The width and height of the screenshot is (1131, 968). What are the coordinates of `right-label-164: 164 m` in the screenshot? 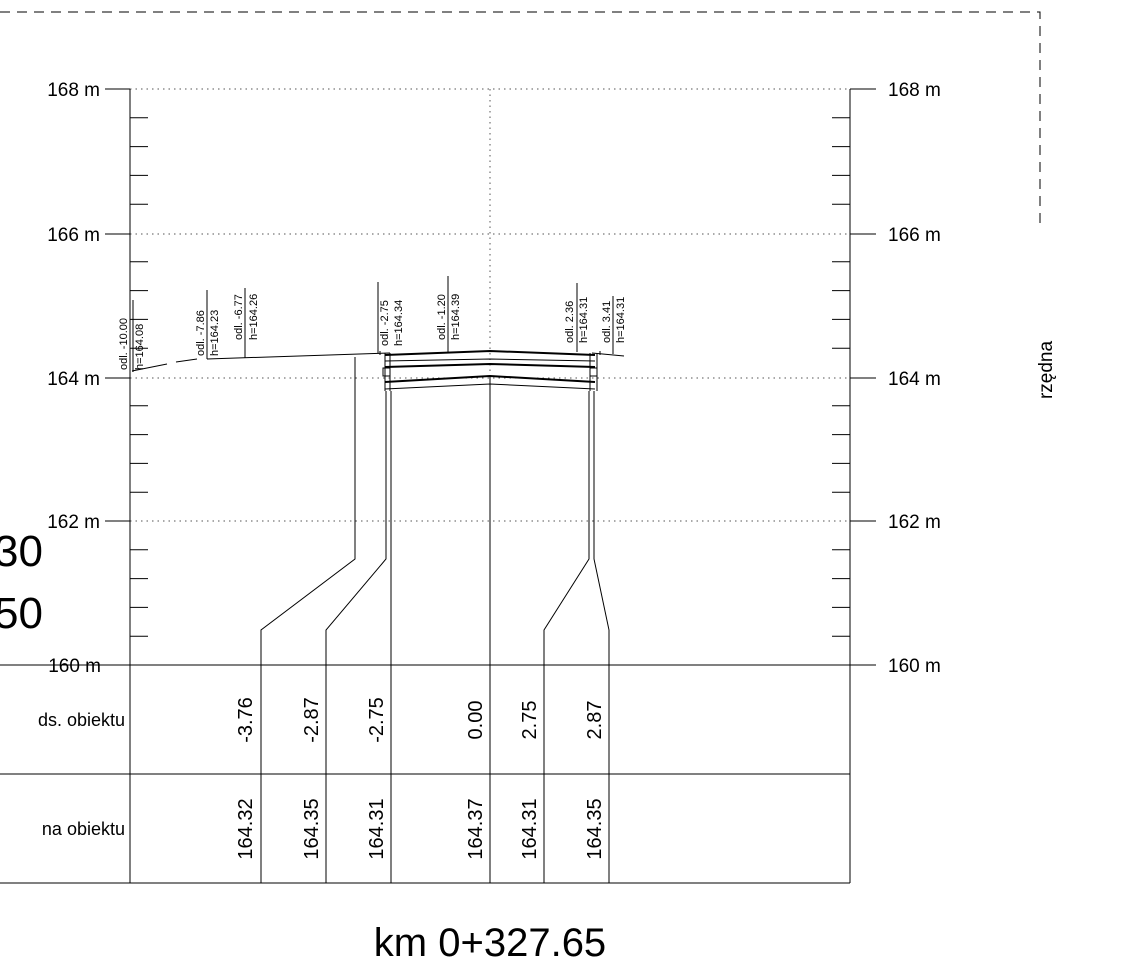 It's located at (914, 379).